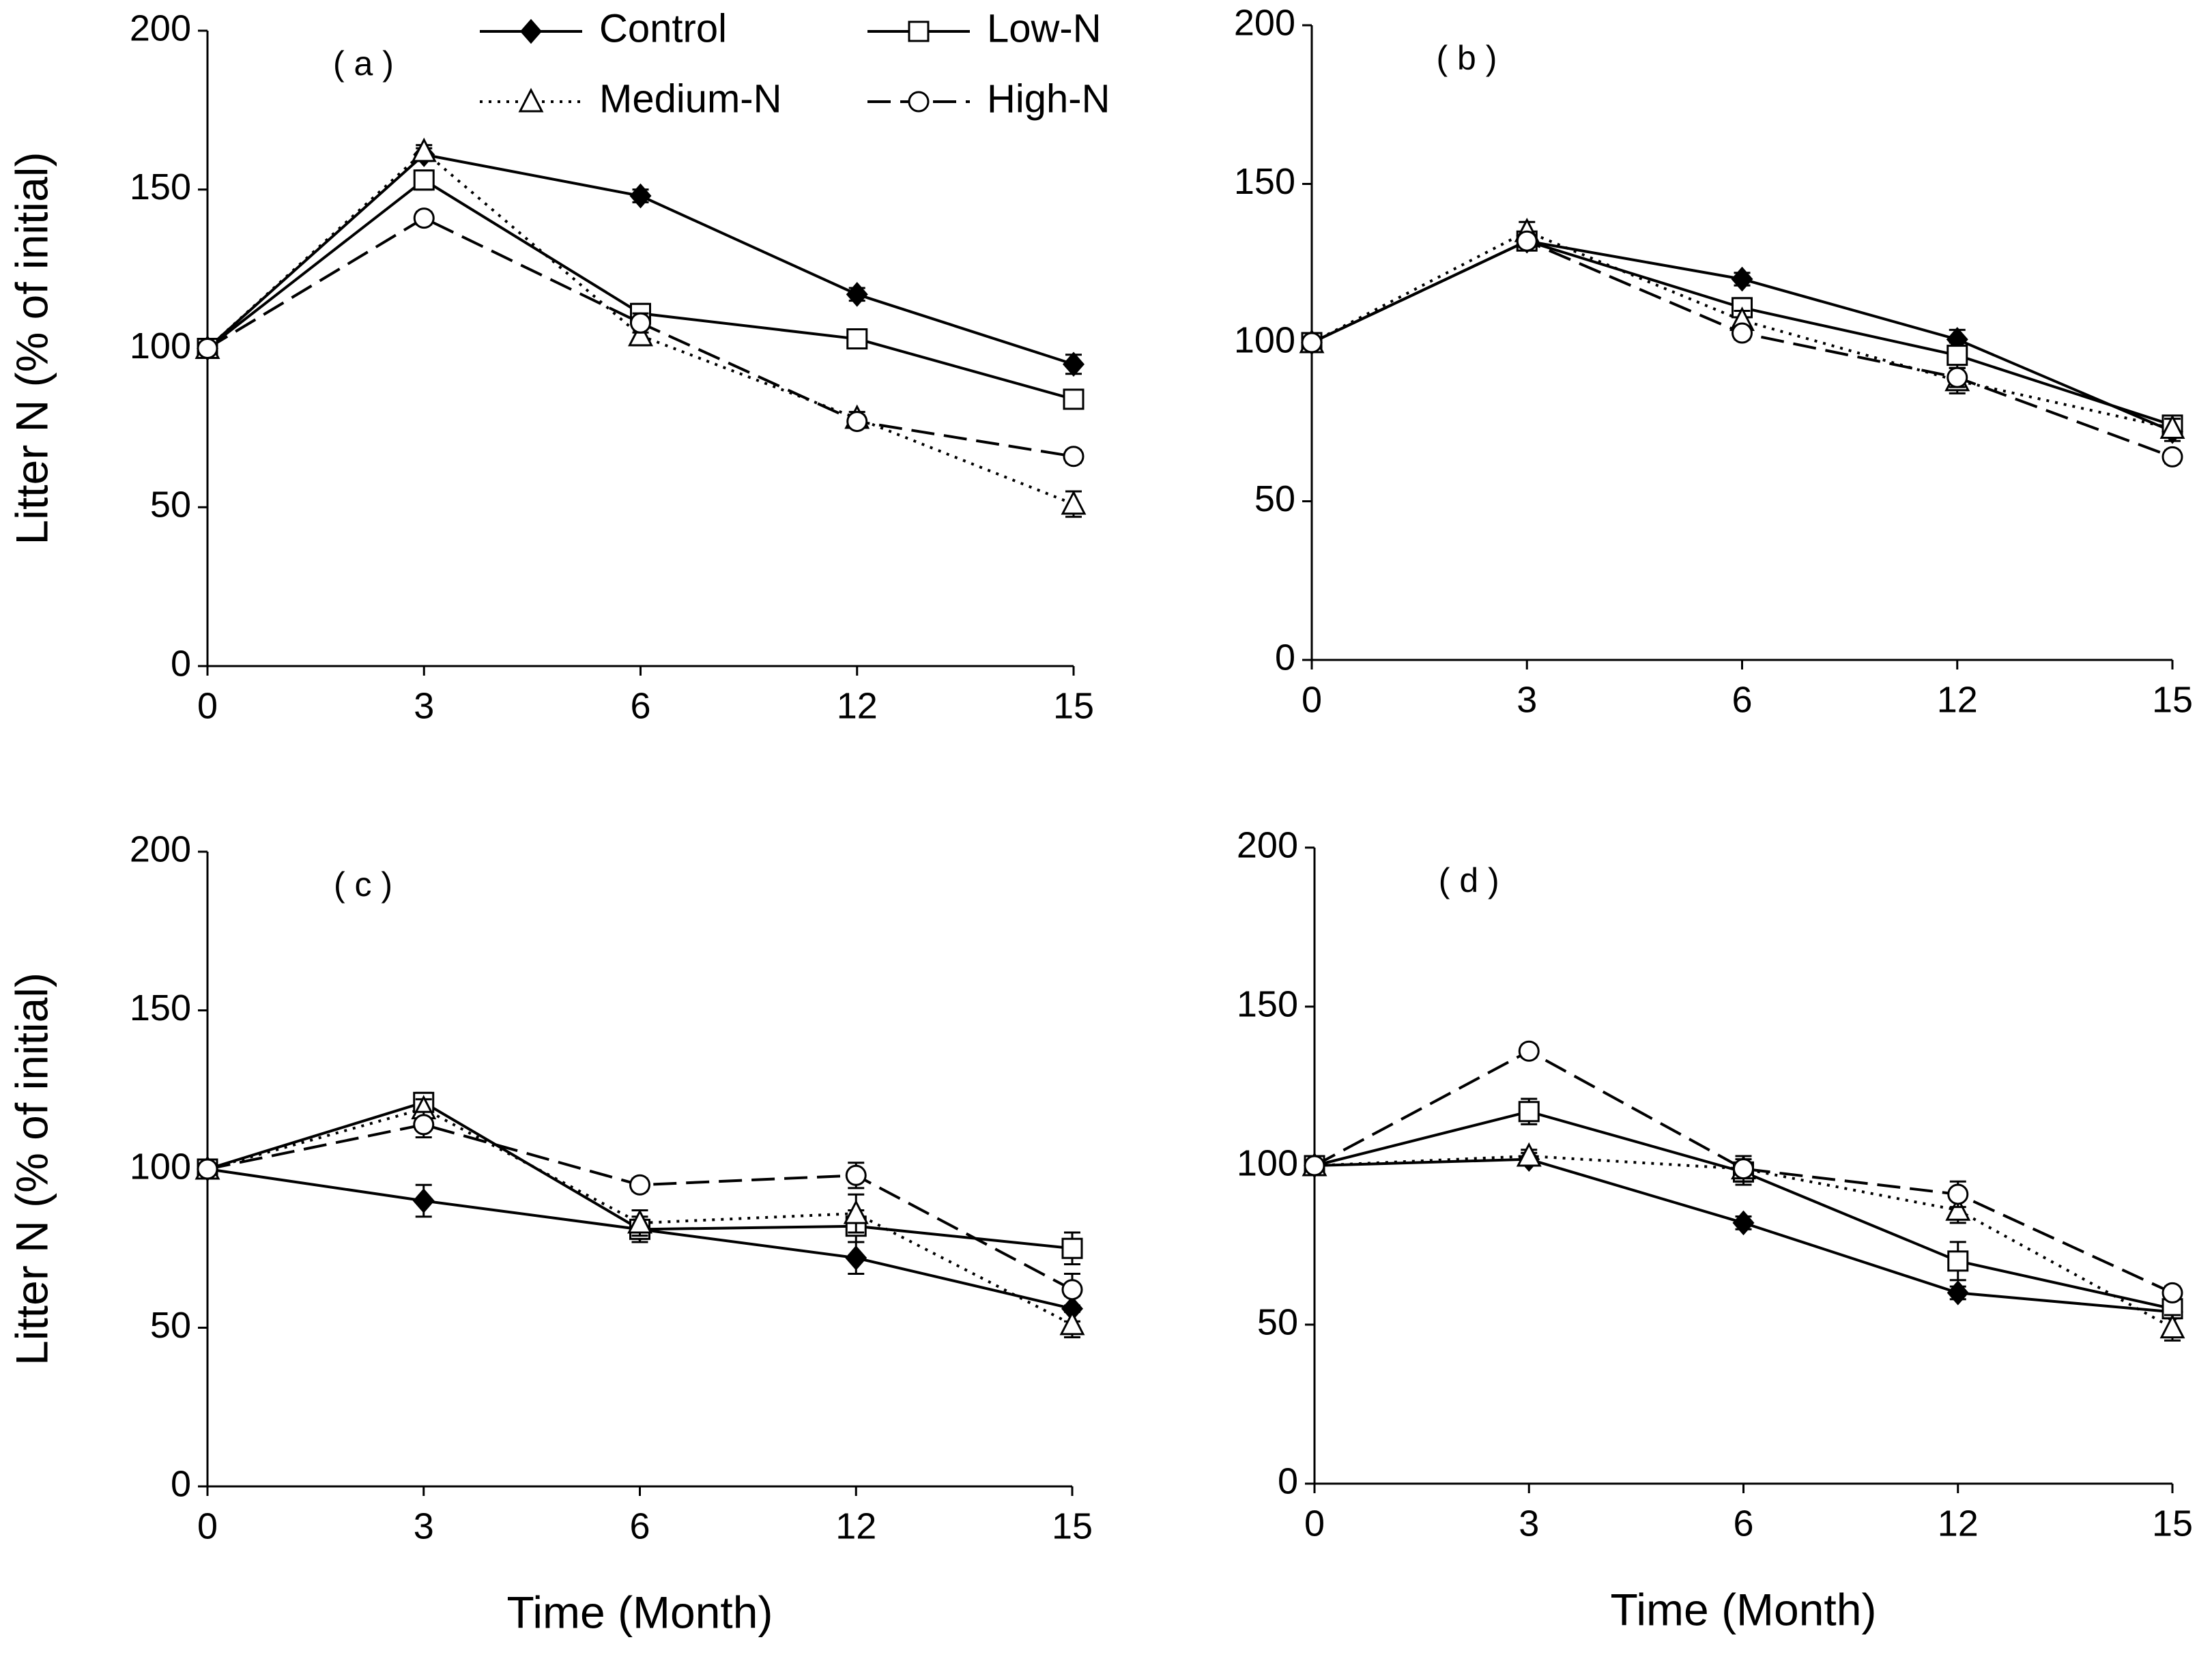 This screenshot has width=2212, height=1657. Describe the element at coordinates (1048, 99) in the screenshot. I see `legend-label: High-N` at that location.